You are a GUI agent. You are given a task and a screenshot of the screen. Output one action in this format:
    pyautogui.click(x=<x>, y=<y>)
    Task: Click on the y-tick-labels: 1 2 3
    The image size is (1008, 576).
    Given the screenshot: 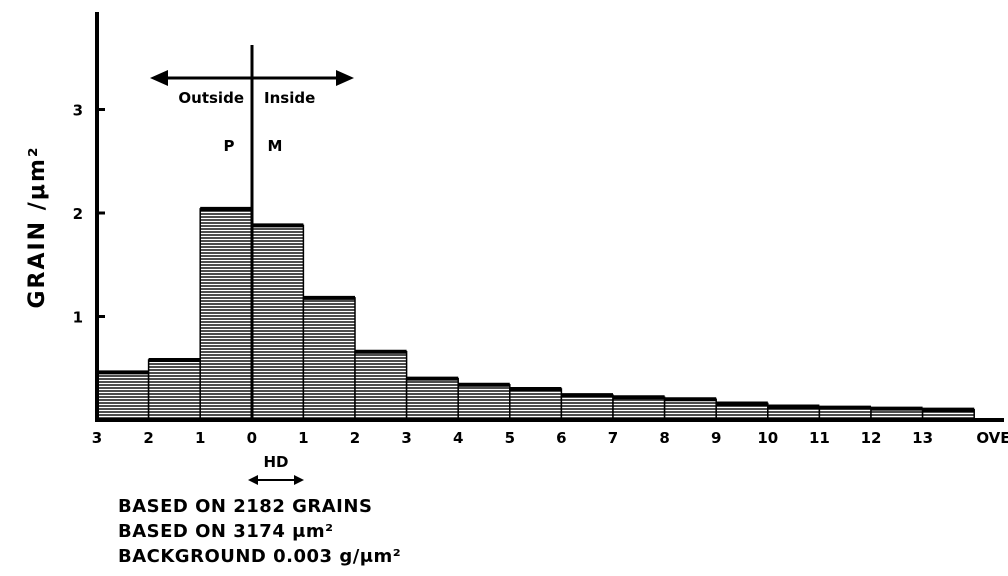 What is the action you would take?
    pyautogui.click(x=89, y=214)
    